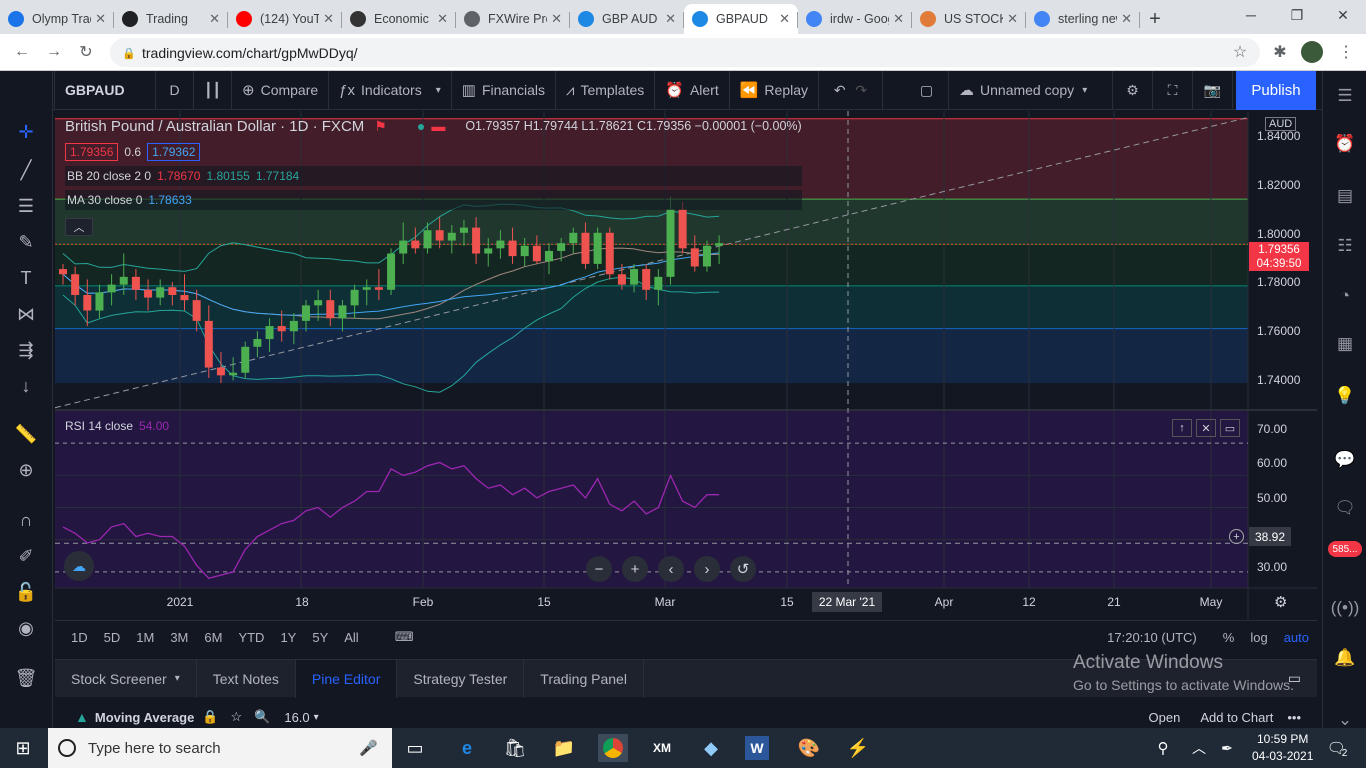 The height and width of the screenshot is (768, 1366). I want to click on tab-trading-panel: Trading Panel, so click(584, 678).